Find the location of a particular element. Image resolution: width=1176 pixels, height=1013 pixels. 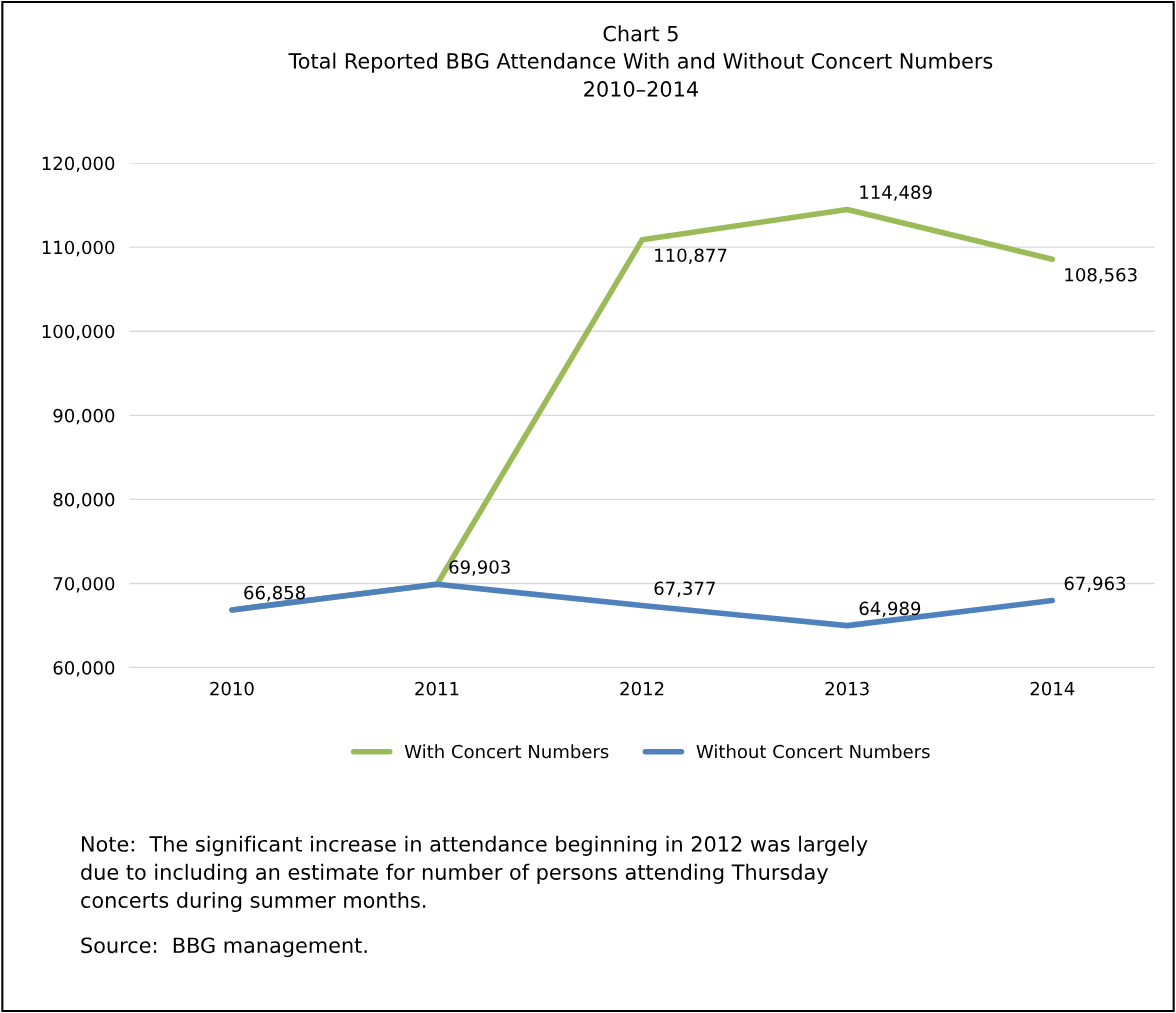

y-tick-label: 110,000 is located at coordinates (78, 248).